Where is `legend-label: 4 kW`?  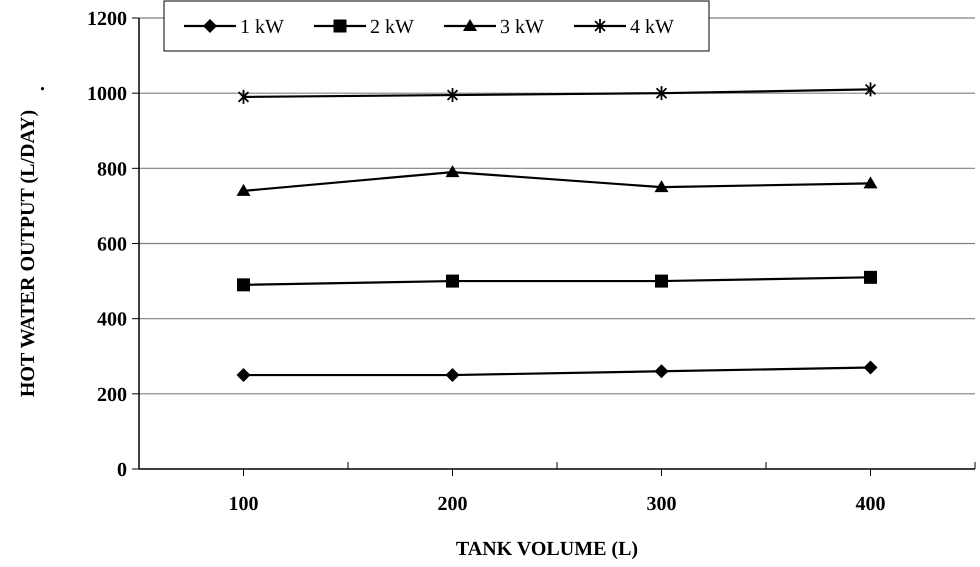 legend-label: 4 kW is located at coordinates (652, 27).